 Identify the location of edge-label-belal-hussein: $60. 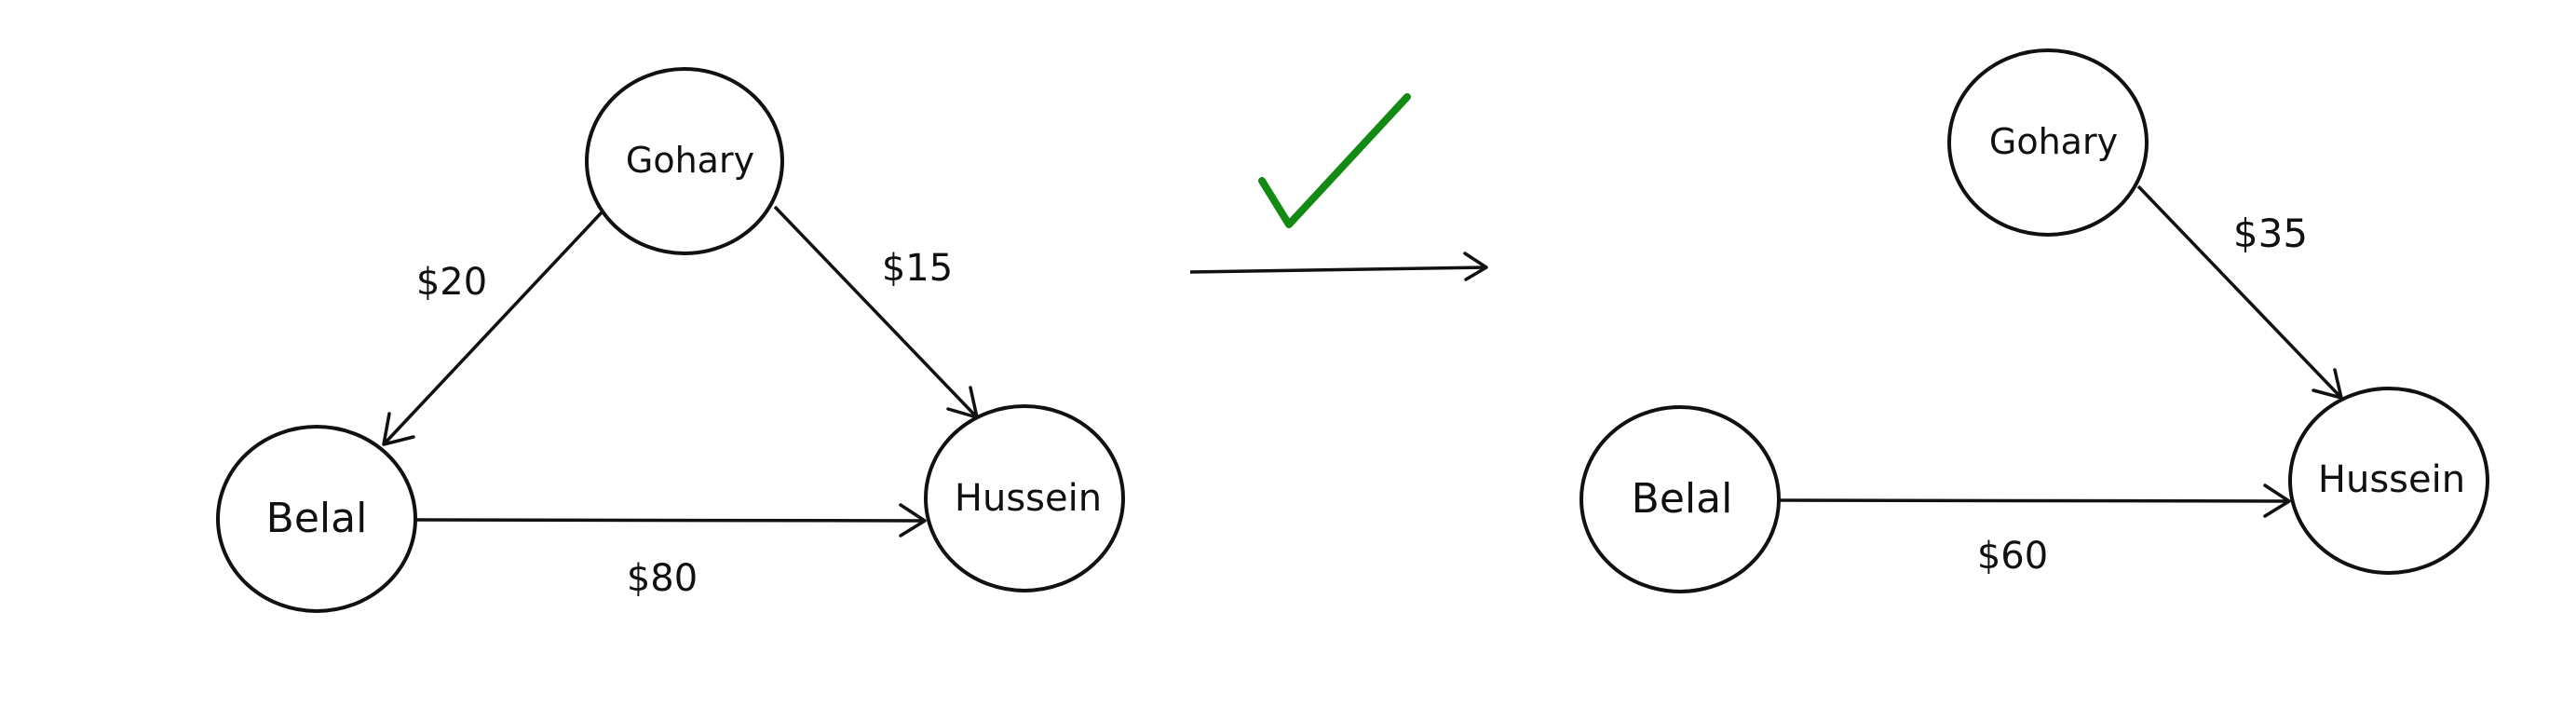
(2012, 556).